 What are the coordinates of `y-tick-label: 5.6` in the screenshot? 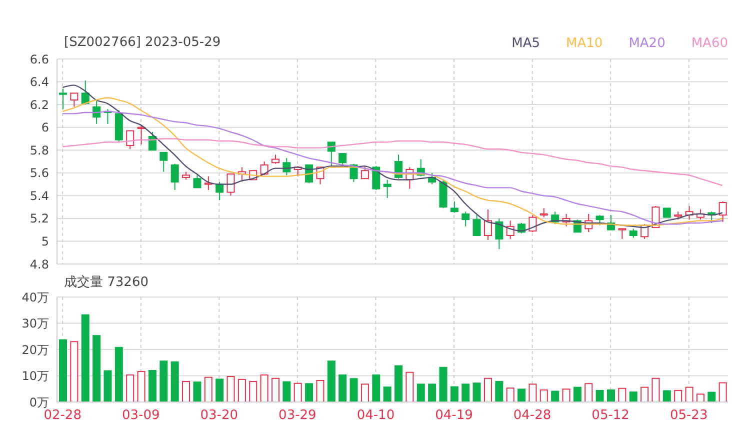 It's located at (39, 173).